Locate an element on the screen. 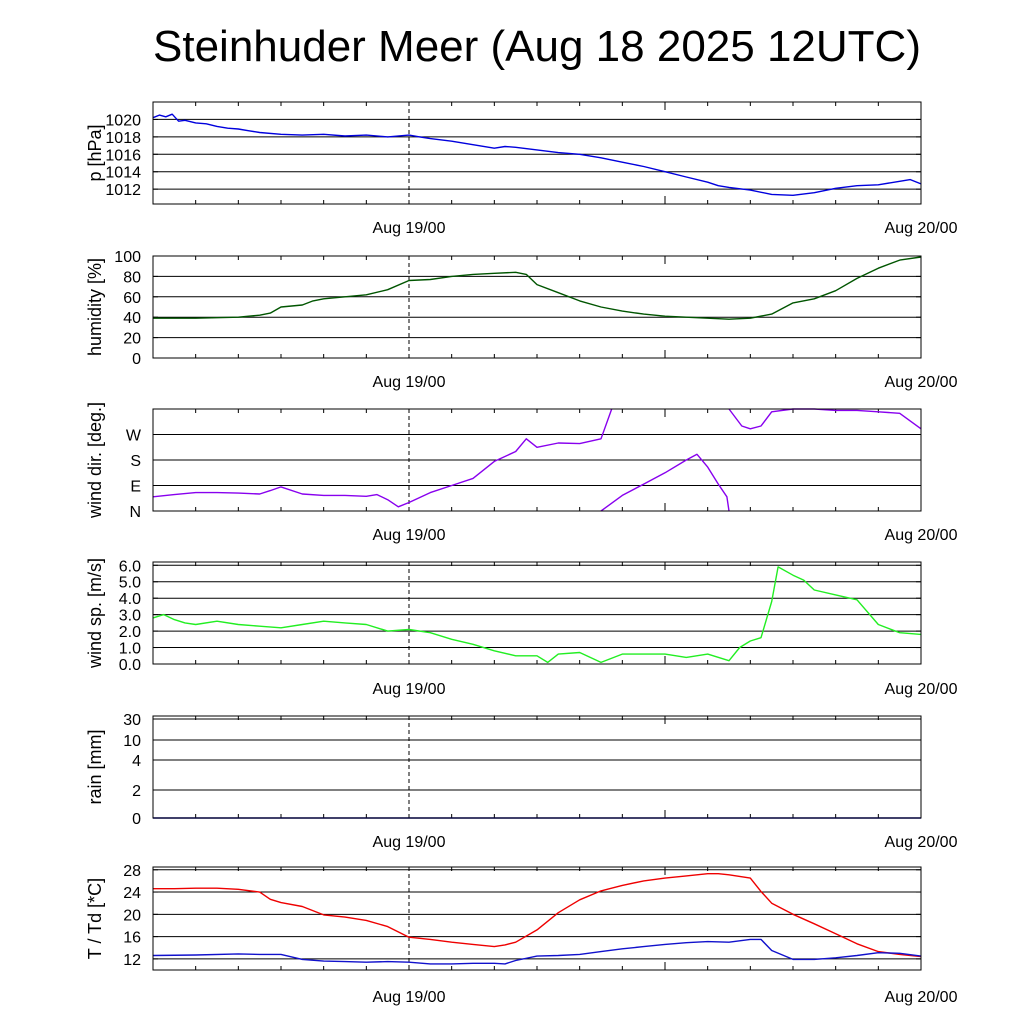 This screenshot has width=1024, height=1024. y-tick-label-pressure: 1014 is located at coordinates (123, 173).